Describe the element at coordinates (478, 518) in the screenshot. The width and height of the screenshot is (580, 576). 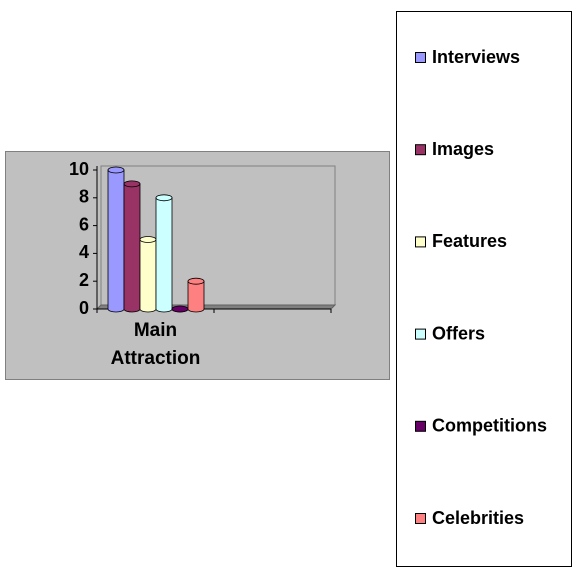
I see `legend-label: Celebrities` at that location.